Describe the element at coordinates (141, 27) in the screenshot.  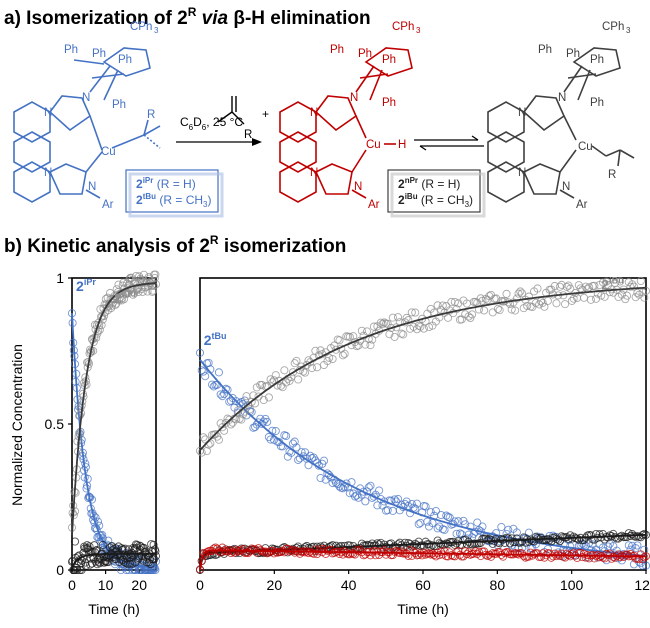
I see `svg-text: CPh` at that location.